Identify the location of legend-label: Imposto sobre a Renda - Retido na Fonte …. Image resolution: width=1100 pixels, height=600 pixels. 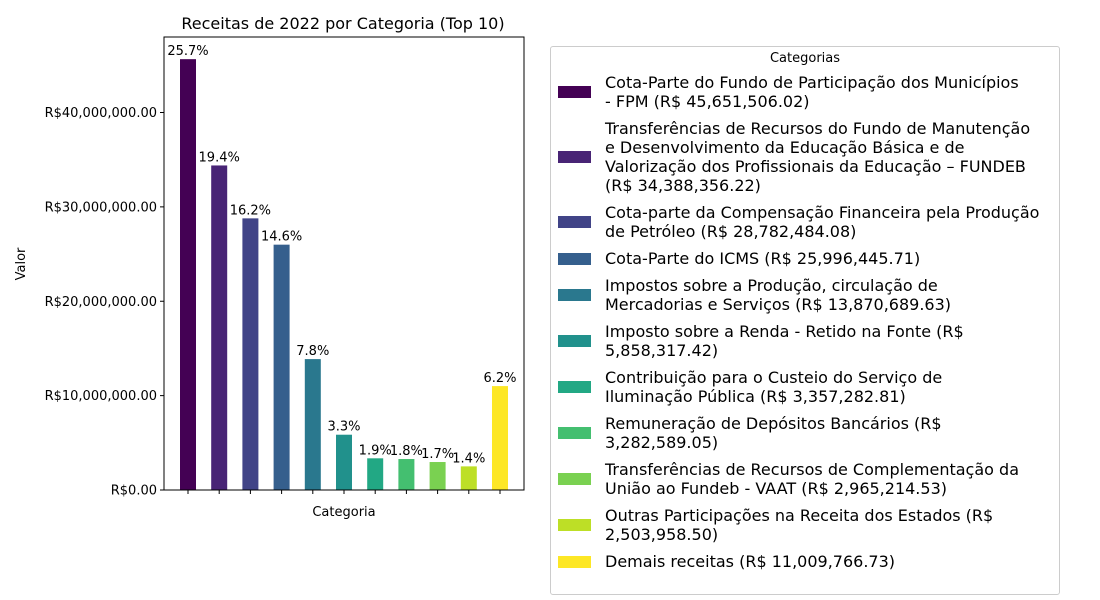
(784, 341).